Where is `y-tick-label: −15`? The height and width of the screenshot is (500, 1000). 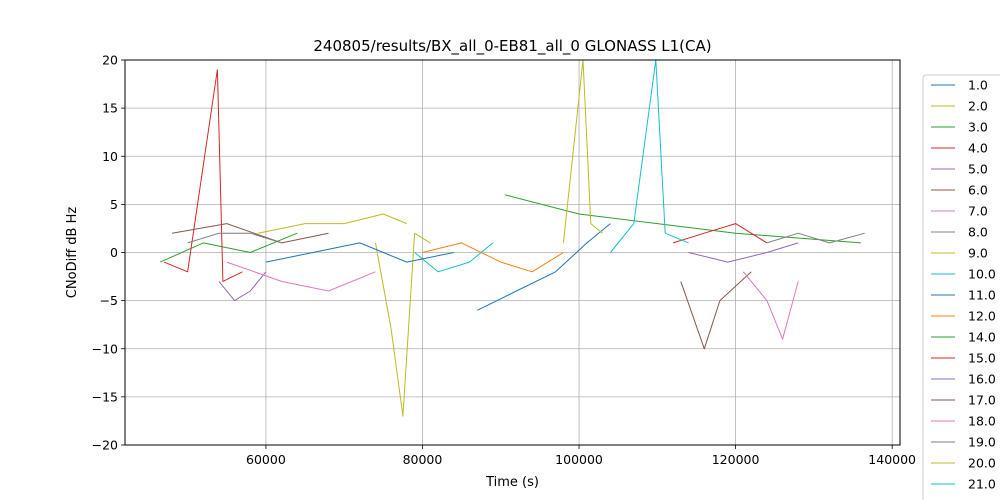
y-tick-label: −15 is located at coordinates (105, 396).